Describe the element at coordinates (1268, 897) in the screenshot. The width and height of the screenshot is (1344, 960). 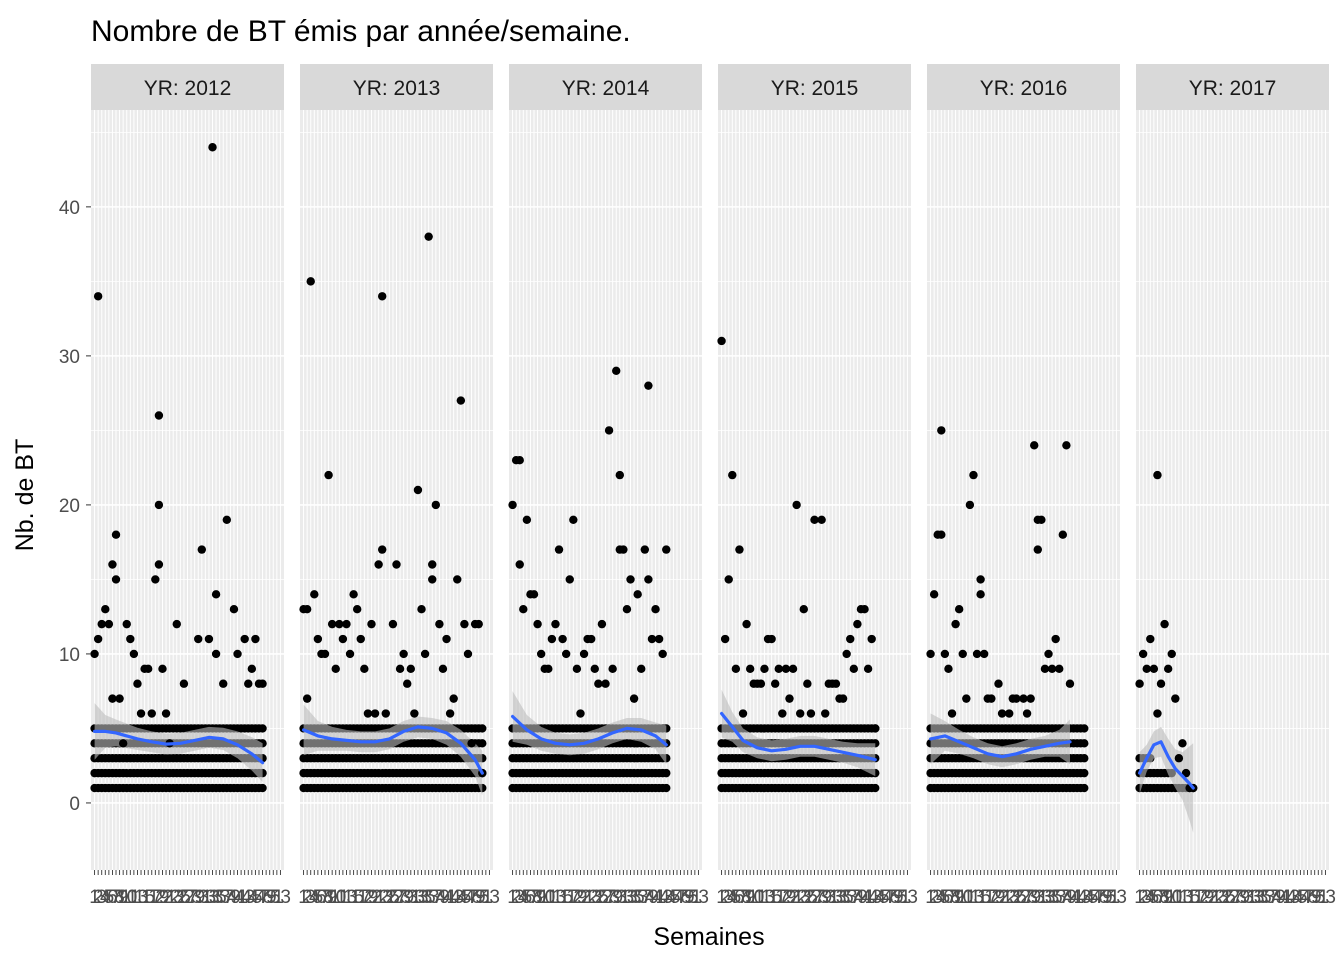
I see `x-tick-label: 37` at that location.